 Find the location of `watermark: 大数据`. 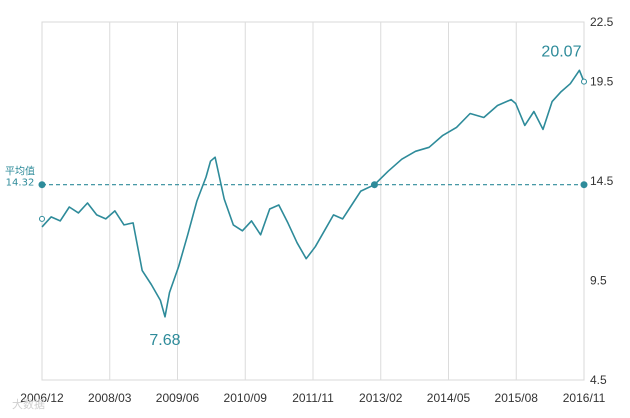

watermark: 大数据 is located at coordinates (28, 404).